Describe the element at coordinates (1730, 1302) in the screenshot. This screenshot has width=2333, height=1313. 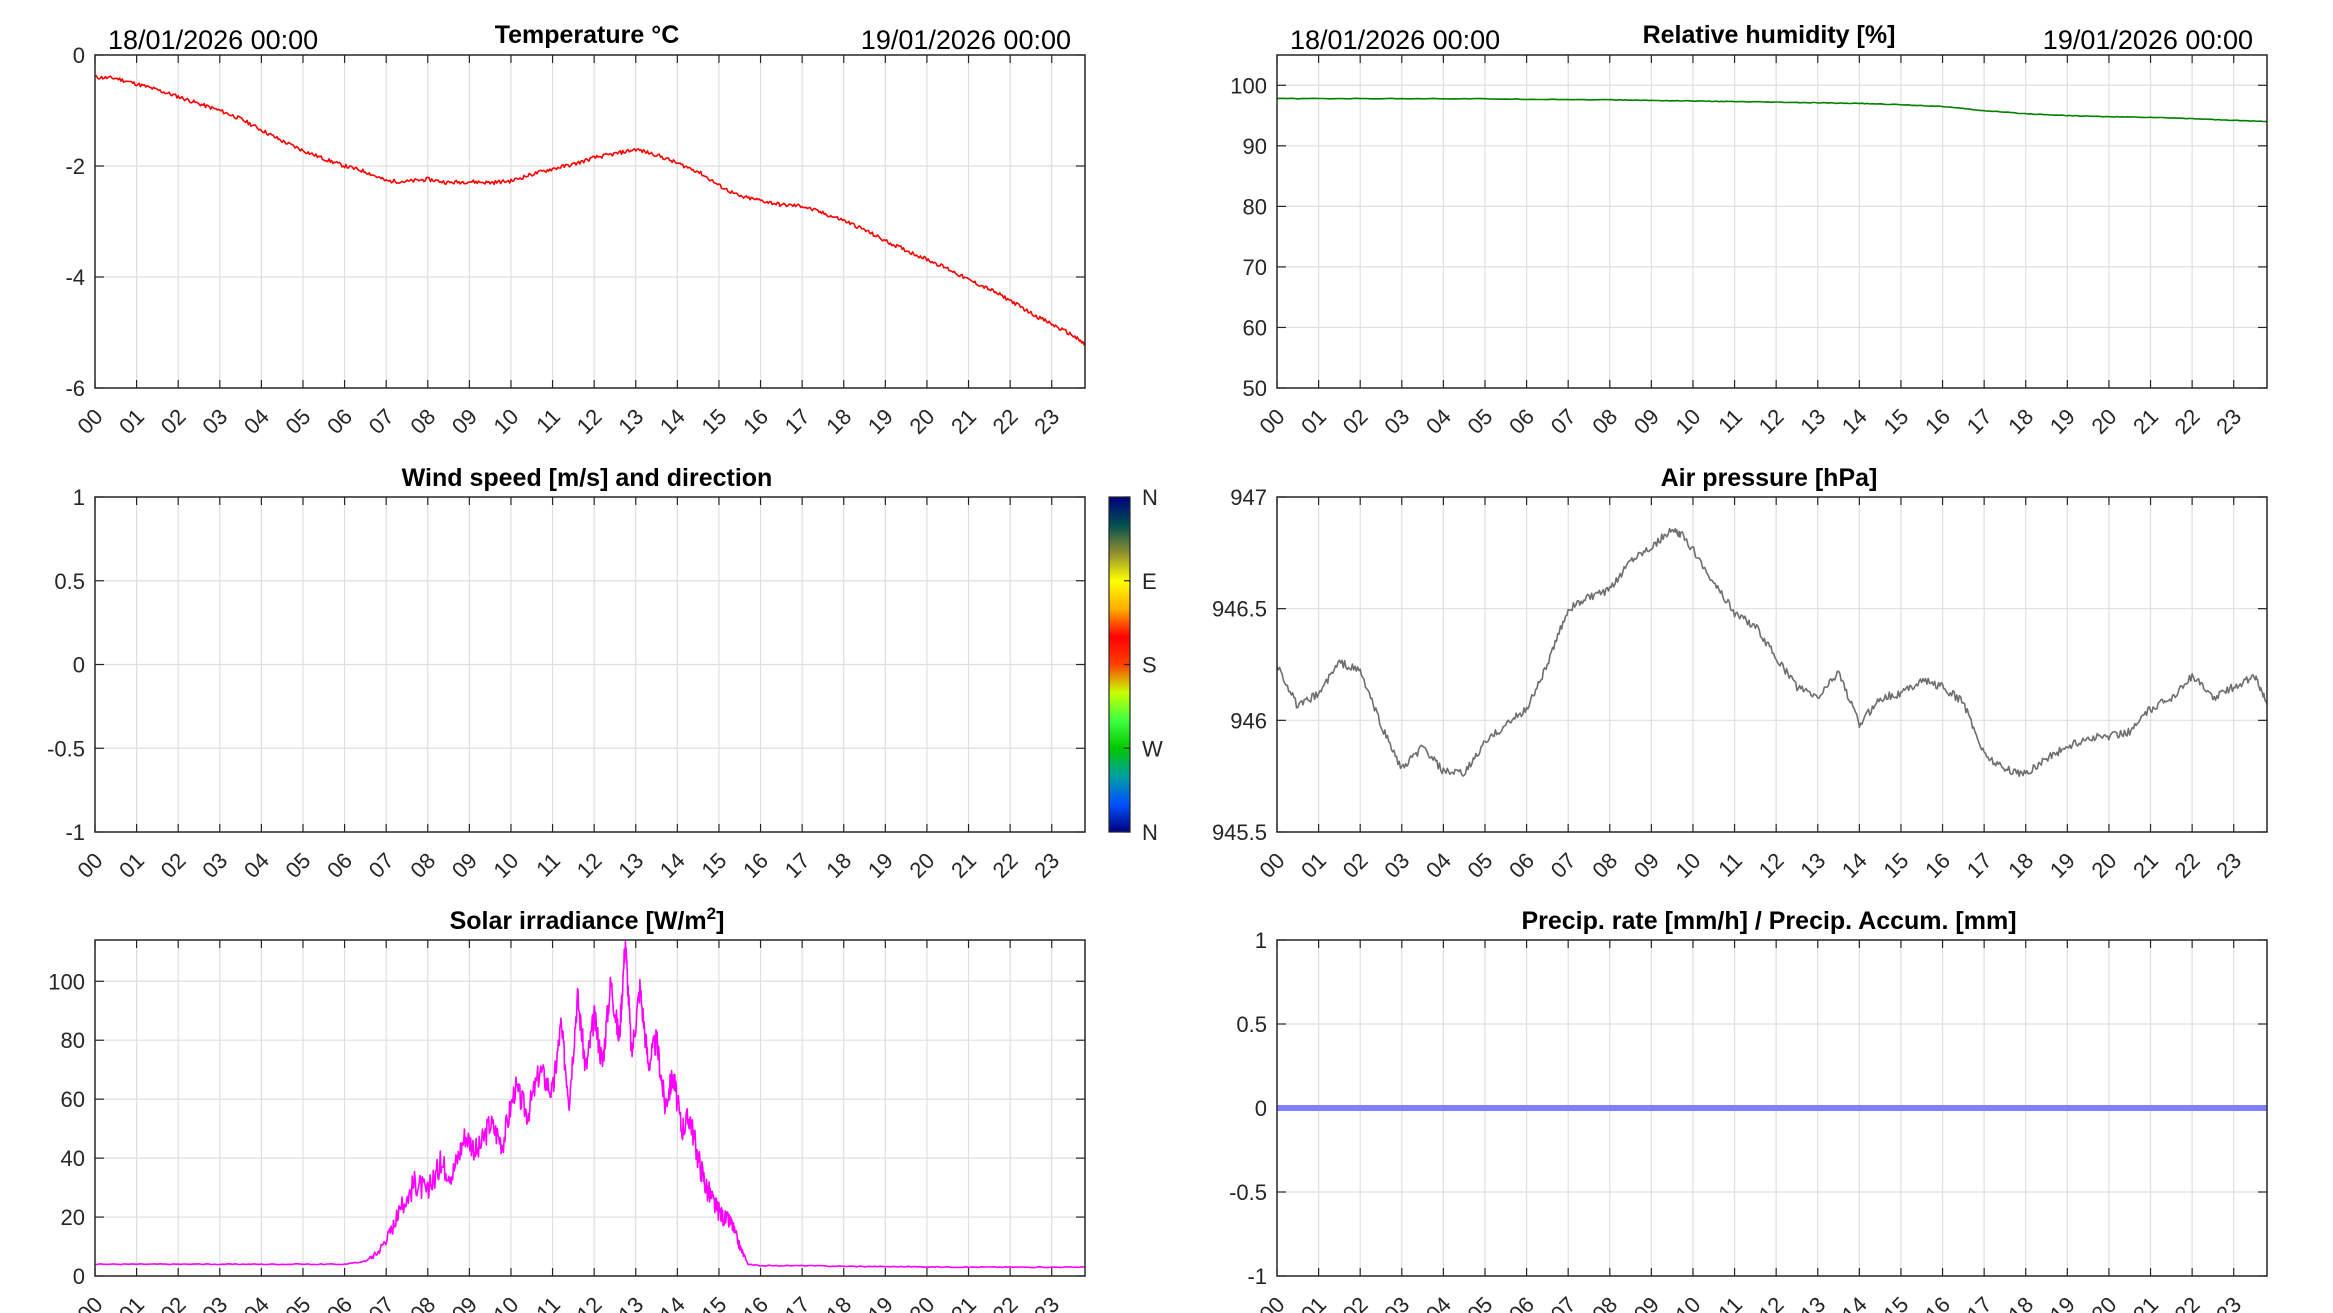
I see `precip-xtick-label: 11` at that location.